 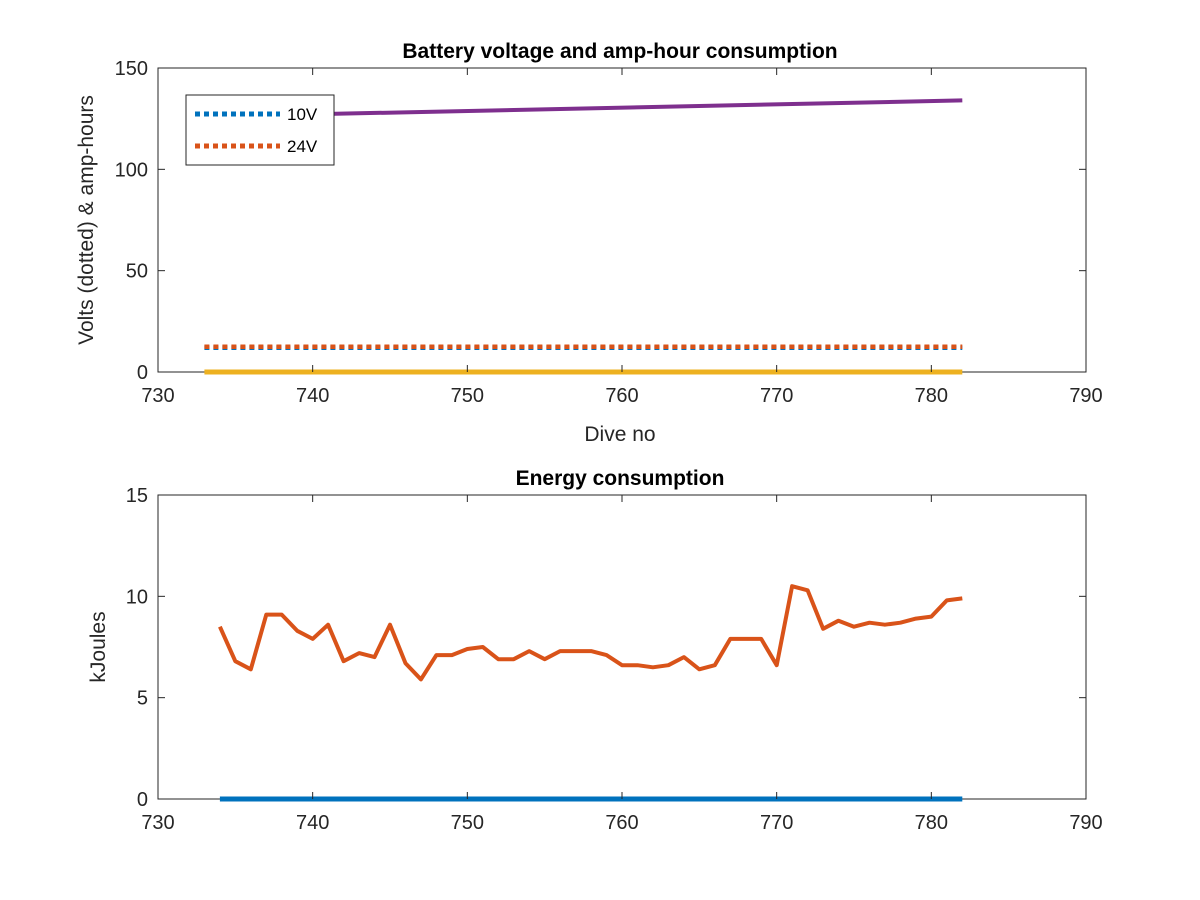 I want to click on voltage-ytick-label: 150, so click(x=131, y=69).